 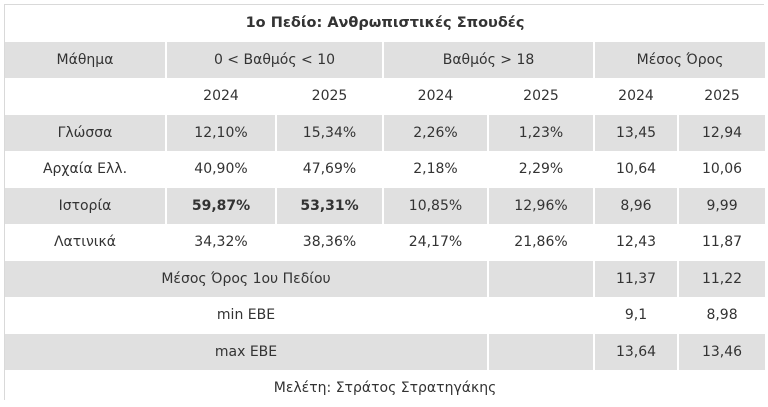 I want to click on value-cell-highlight: 59,87%, so click(x=221, y=206).